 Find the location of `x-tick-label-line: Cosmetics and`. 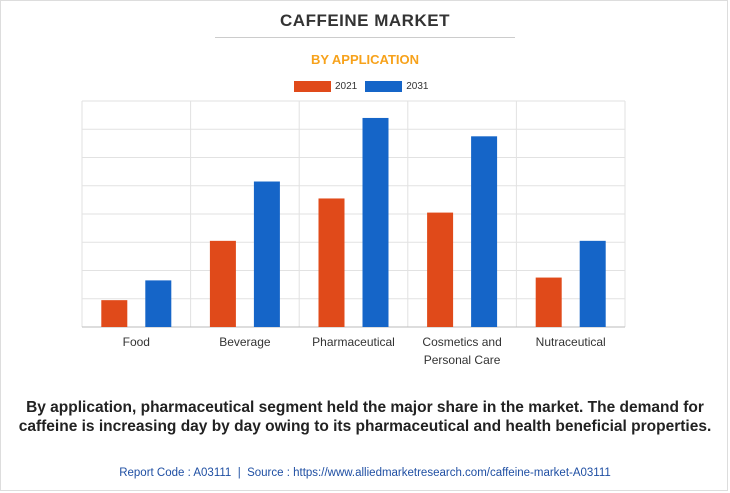

x-tick-label-line: Cosmetics and is located at coordinates (461, 342).